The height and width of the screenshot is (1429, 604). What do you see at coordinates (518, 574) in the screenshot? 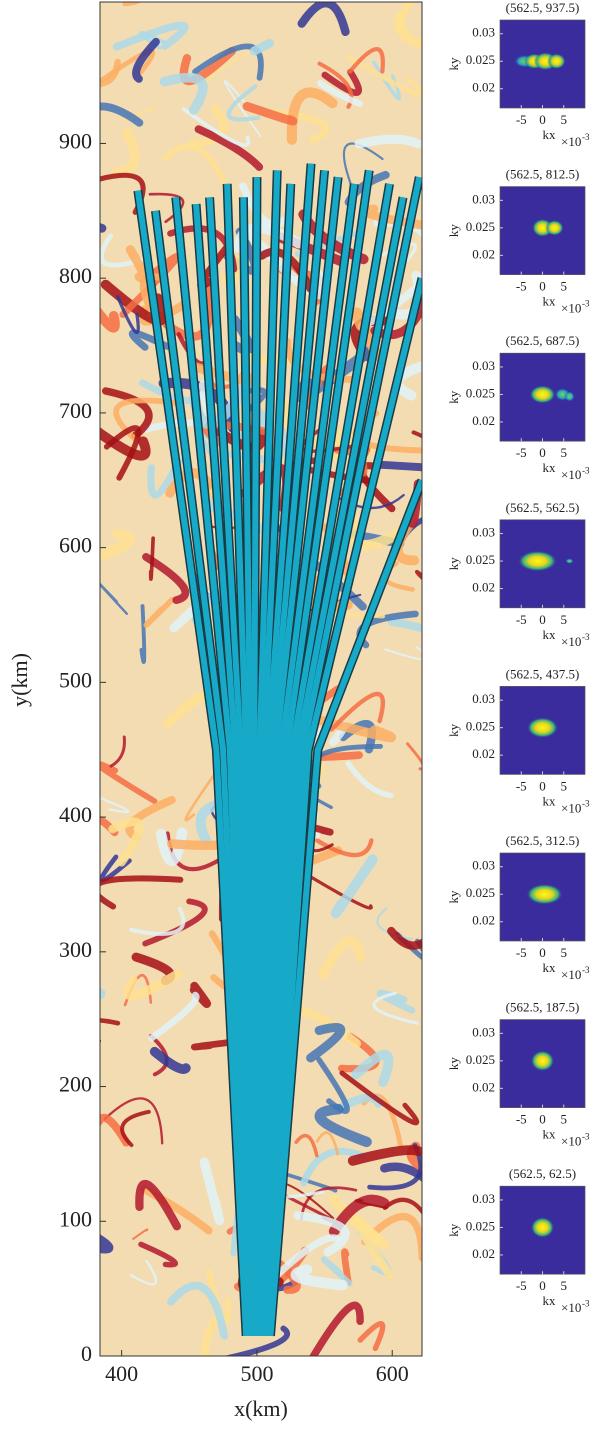
I see `spectrum-panel: (562.5, 562.5) 0.02 0.025 0.03 -5 0 5 ky kx ×10 -3` at bounding box center [518, 574].